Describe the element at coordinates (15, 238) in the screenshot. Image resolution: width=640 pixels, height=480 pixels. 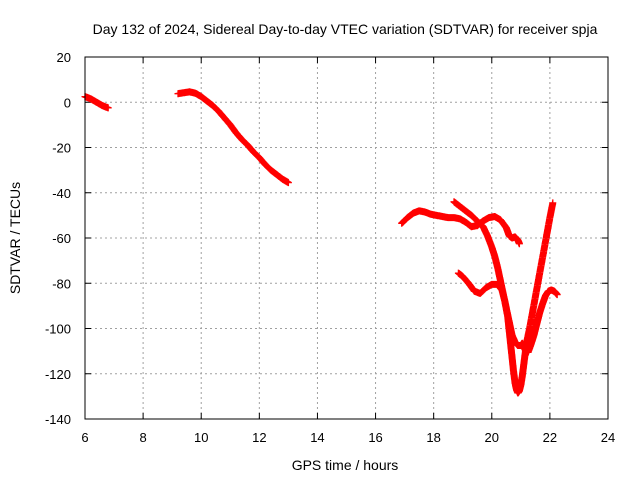
I see `y-axis-label: SDTVAR / TECUs` at that location.